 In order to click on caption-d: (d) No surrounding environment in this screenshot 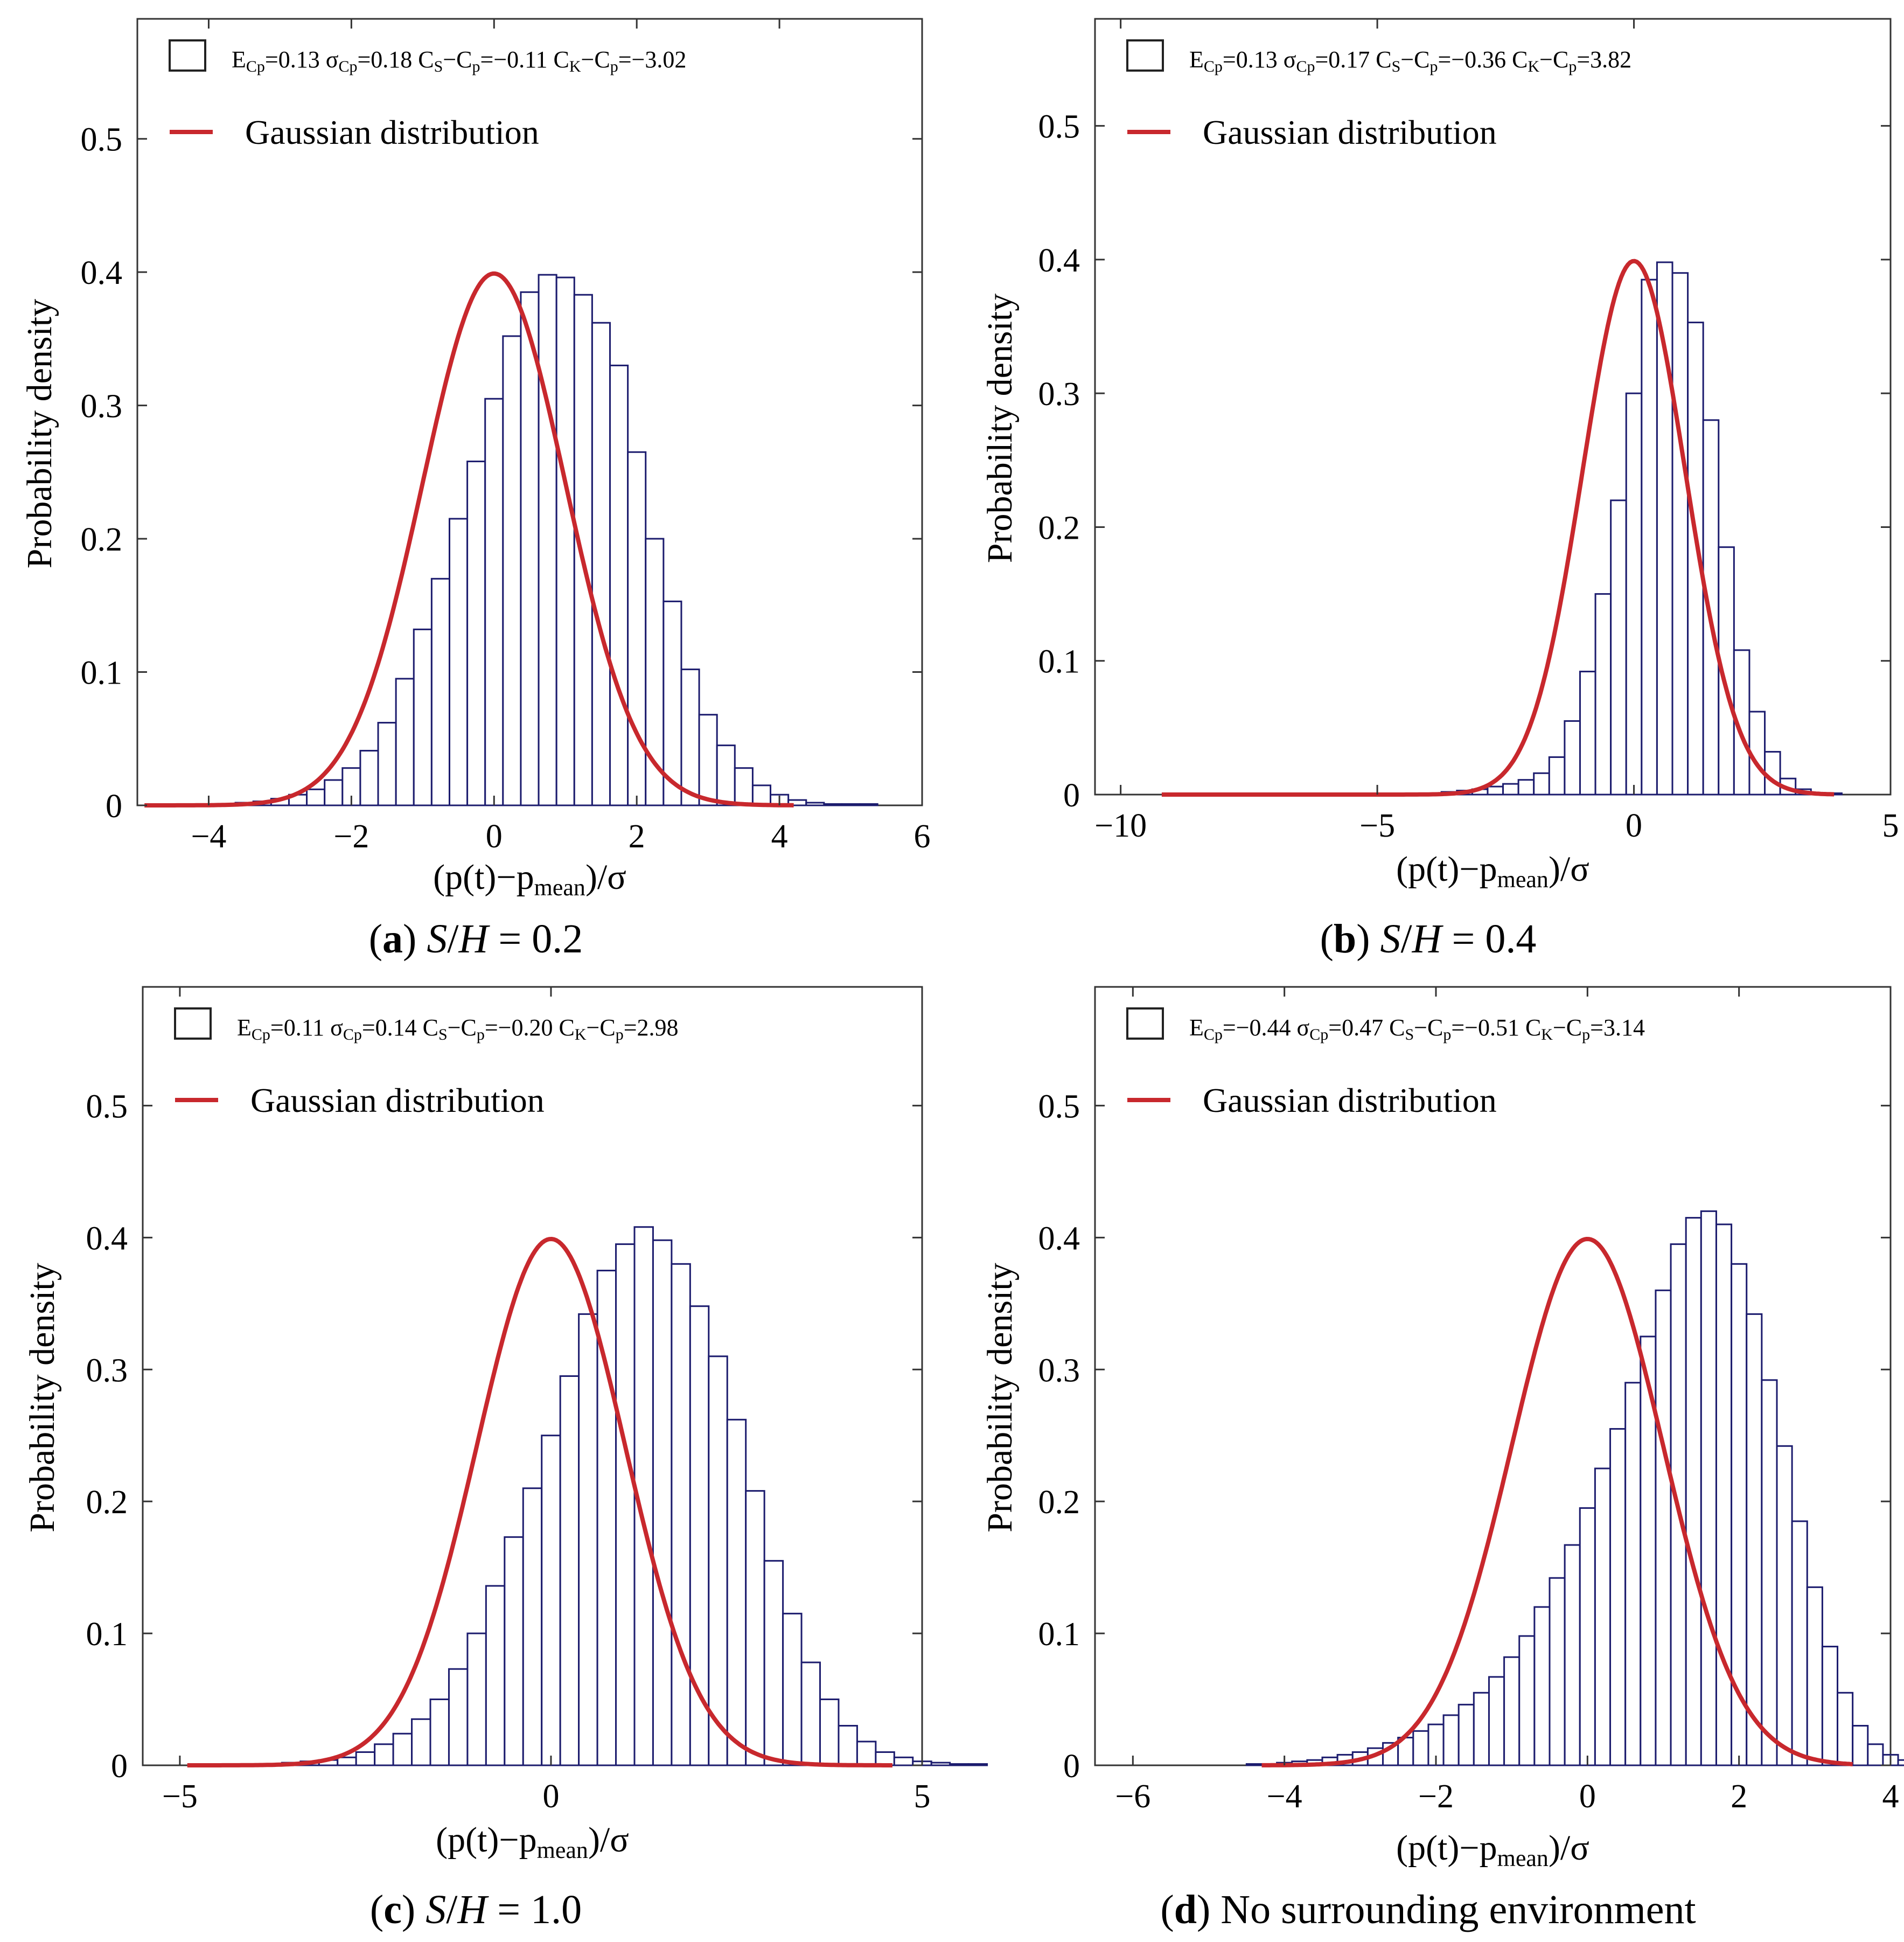, I will do `click(1428, 1909)`.